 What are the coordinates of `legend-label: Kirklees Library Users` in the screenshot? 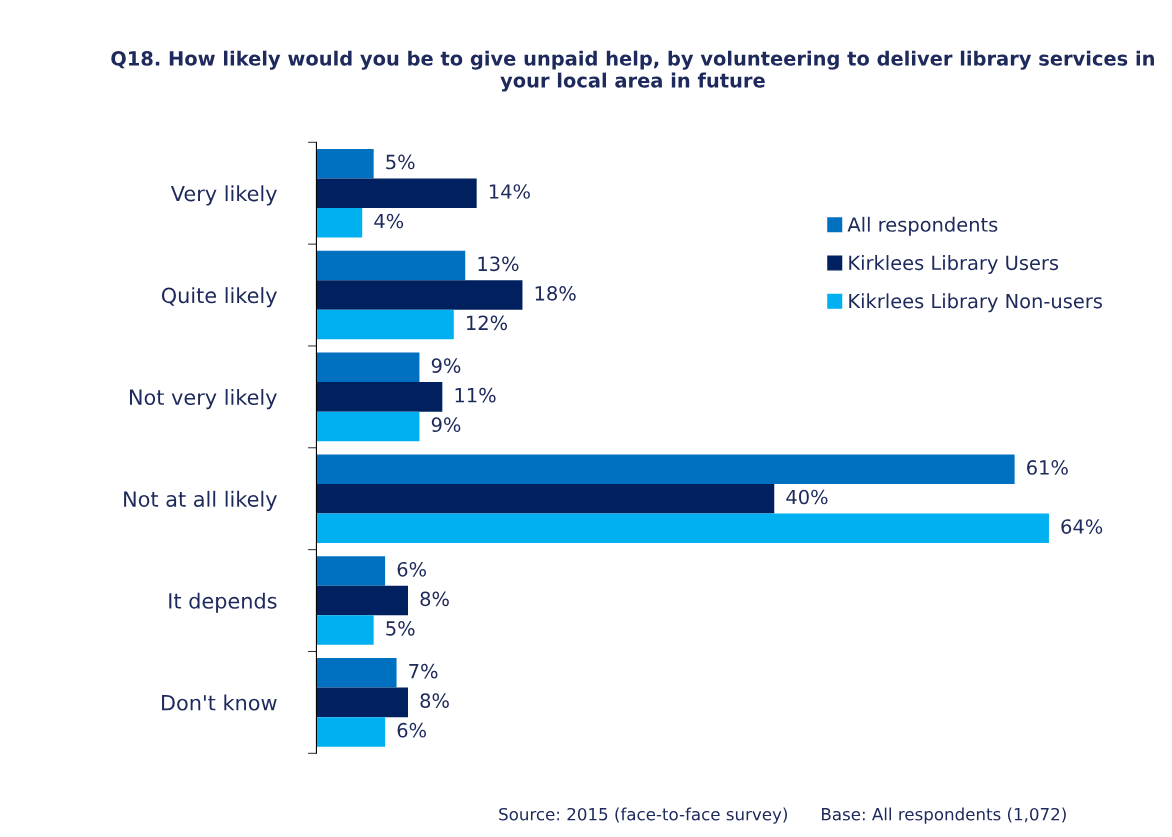 It's located at (954, 264).